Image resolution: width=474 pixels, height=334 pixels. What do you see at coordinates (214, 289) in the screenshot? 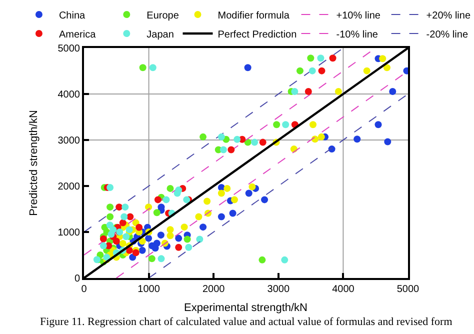
I see `x-tick-label: 2000` at bounding box center [214, 289].